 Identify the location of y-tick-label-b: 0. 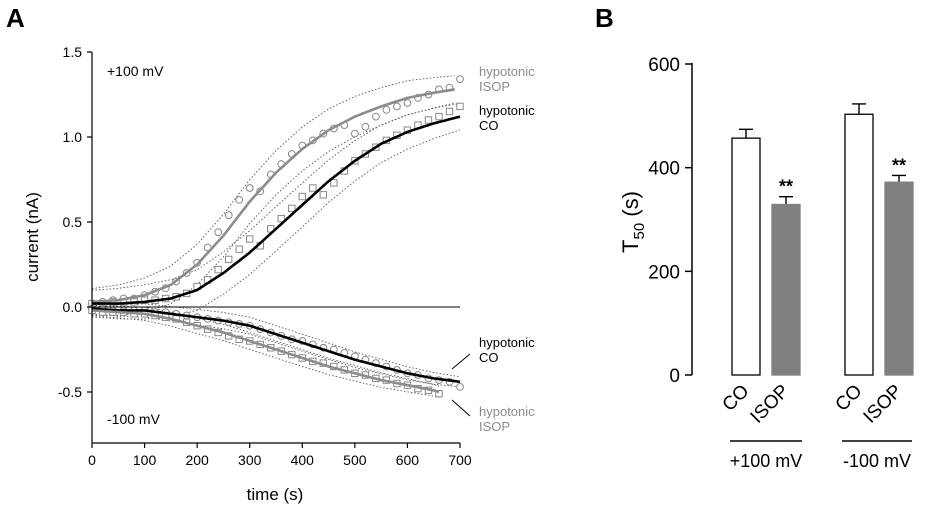
(674, 376).